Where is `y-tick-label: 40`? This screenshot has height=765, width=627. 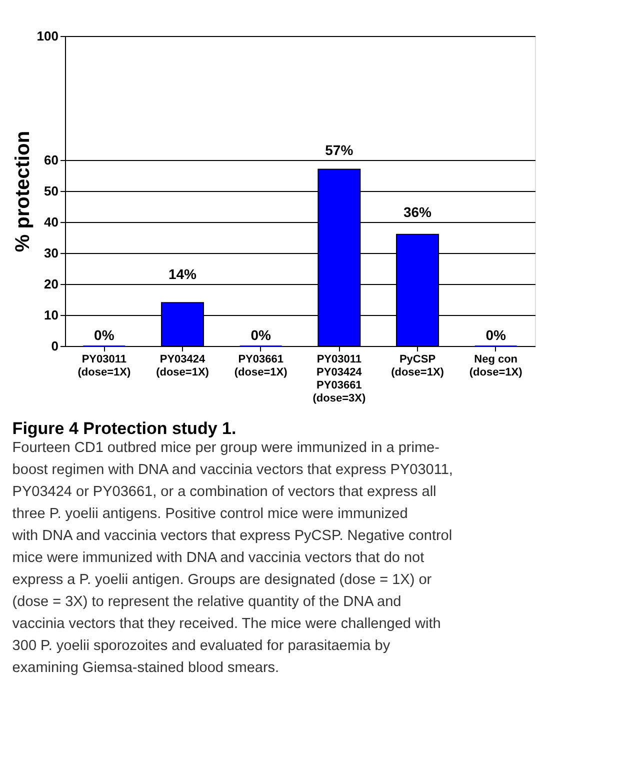 y-tick-label: 40 is located at coordinates (51, 222).